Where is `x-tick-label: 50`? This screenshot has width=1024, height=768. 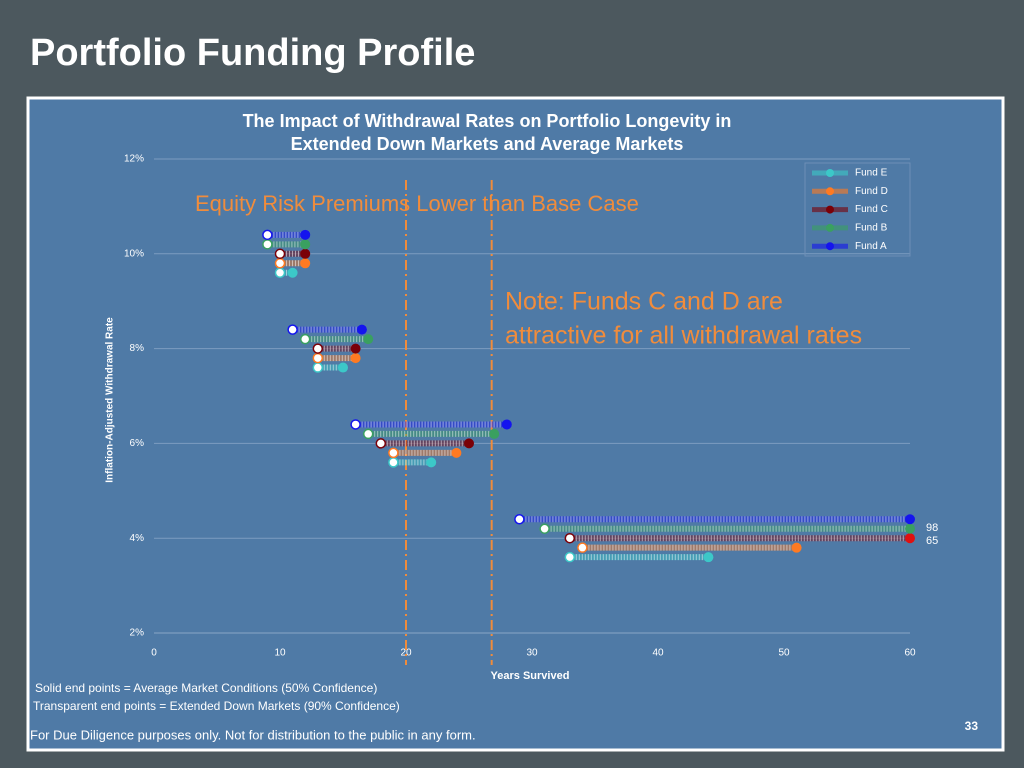 x-tick-label: 50 is located at coordinates (784, 653).